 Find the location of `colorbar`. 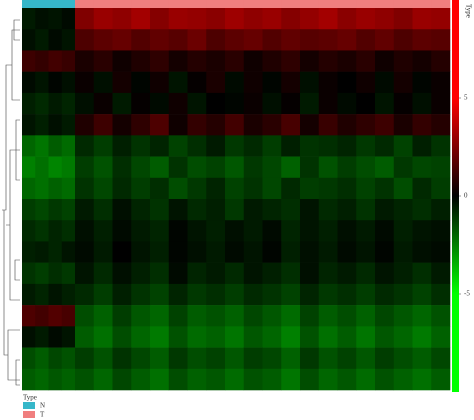

colorbar is located at coordinates (455, 196).